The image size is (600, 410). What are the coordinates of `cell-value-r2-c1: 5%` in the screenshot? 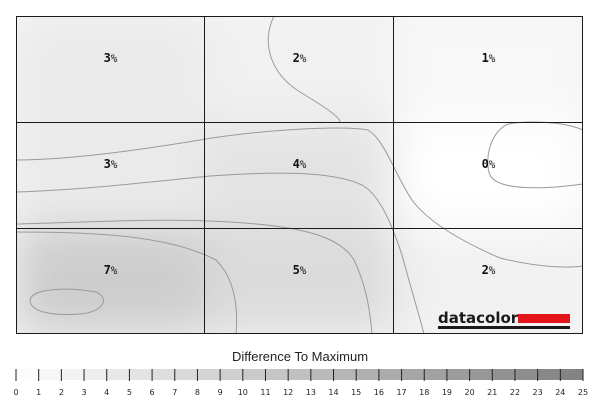 It's located at (300, 270).